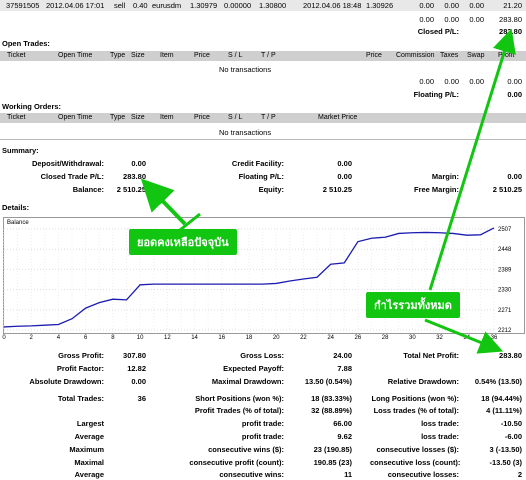 This screenshot has width=526, height=480. What do you see at coordinates (263, 139) in the screenshot?
I see `divider` at bounding box center [263, 139].